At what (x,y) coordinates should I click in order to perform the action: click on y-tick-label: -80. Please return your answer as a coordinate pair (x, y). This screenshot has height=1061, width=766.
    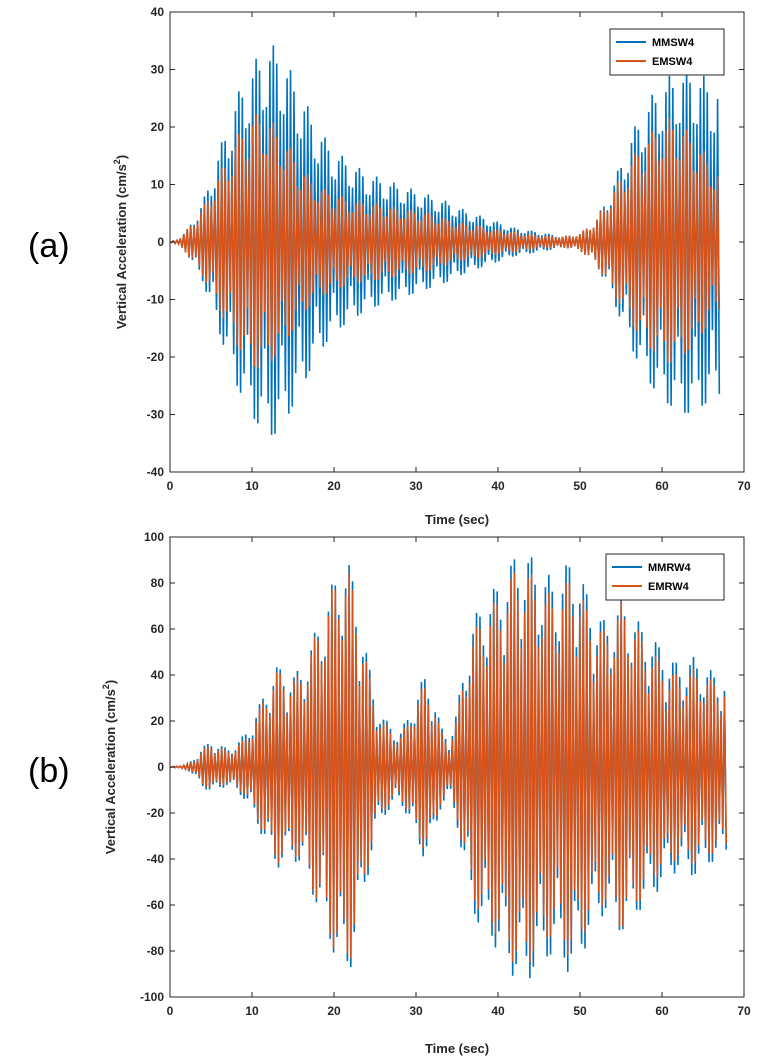
    Looking at the image, I should click on (156, 951).